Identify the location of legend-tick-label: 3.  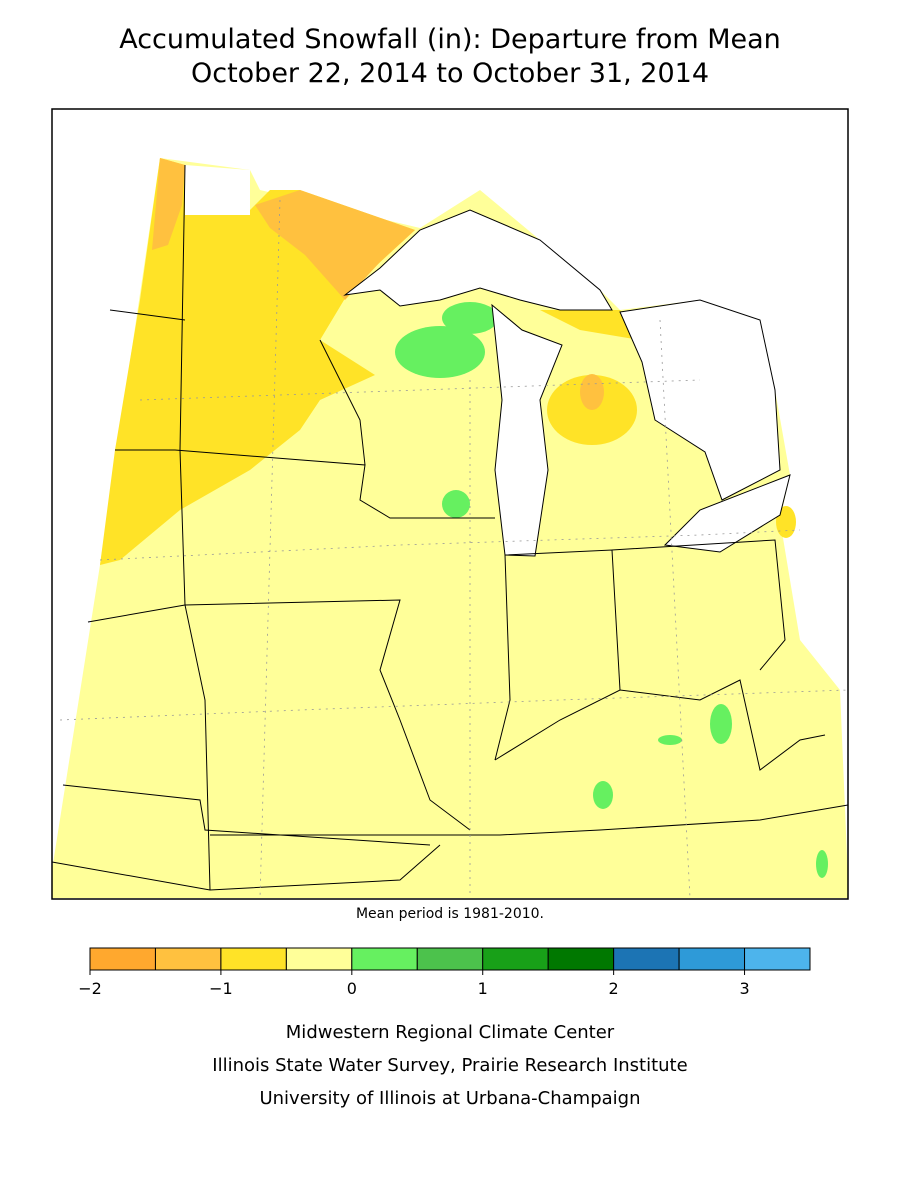
(744, 988).